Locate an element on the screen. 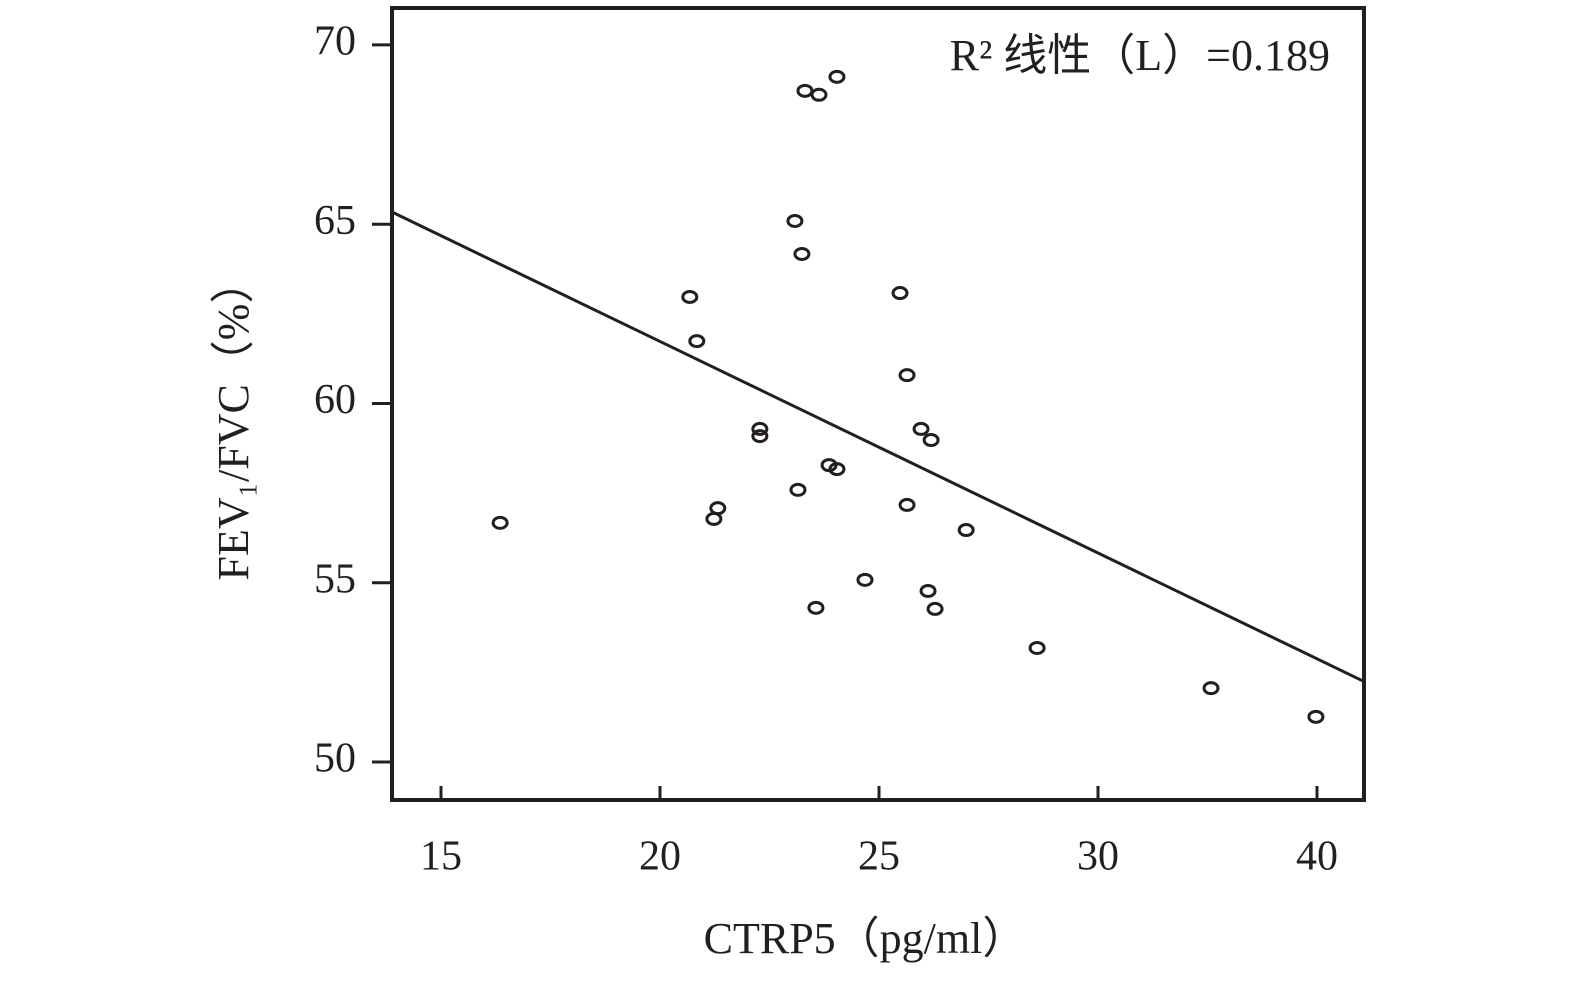  x-tick-label: 25 is located at coordinates (879, 857).